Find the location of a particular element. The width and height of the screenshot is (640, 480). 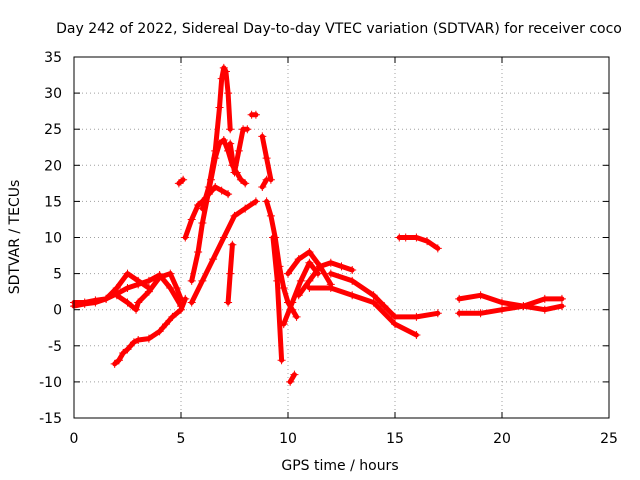

x-axis-label: GPS time / hours is located at coordinates (339, 466).